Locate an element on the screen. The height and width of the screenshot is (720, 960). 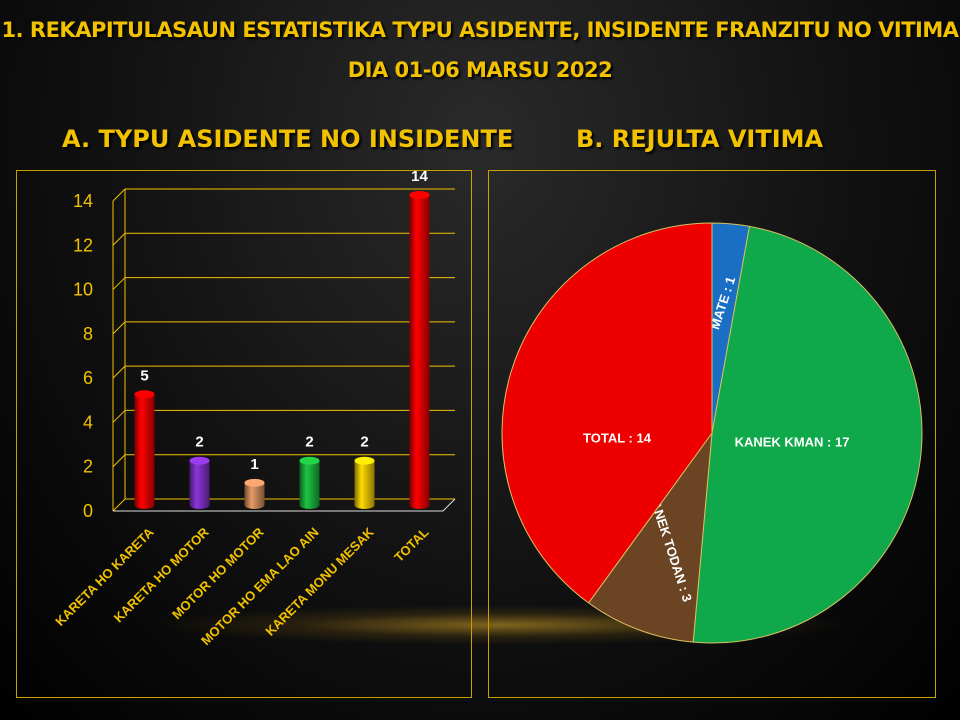
section-b-title: B. REJULTA VITIMA is located at coordinates (700, 139).